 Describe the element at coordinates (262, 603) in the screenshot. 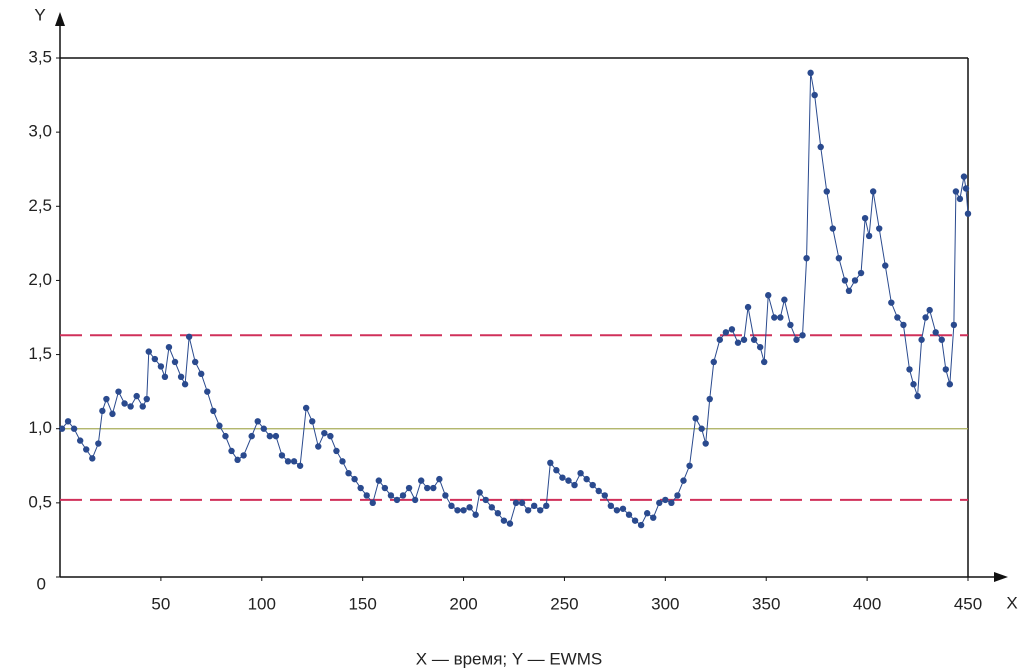

I see `x-tick-label: 100` at that location.